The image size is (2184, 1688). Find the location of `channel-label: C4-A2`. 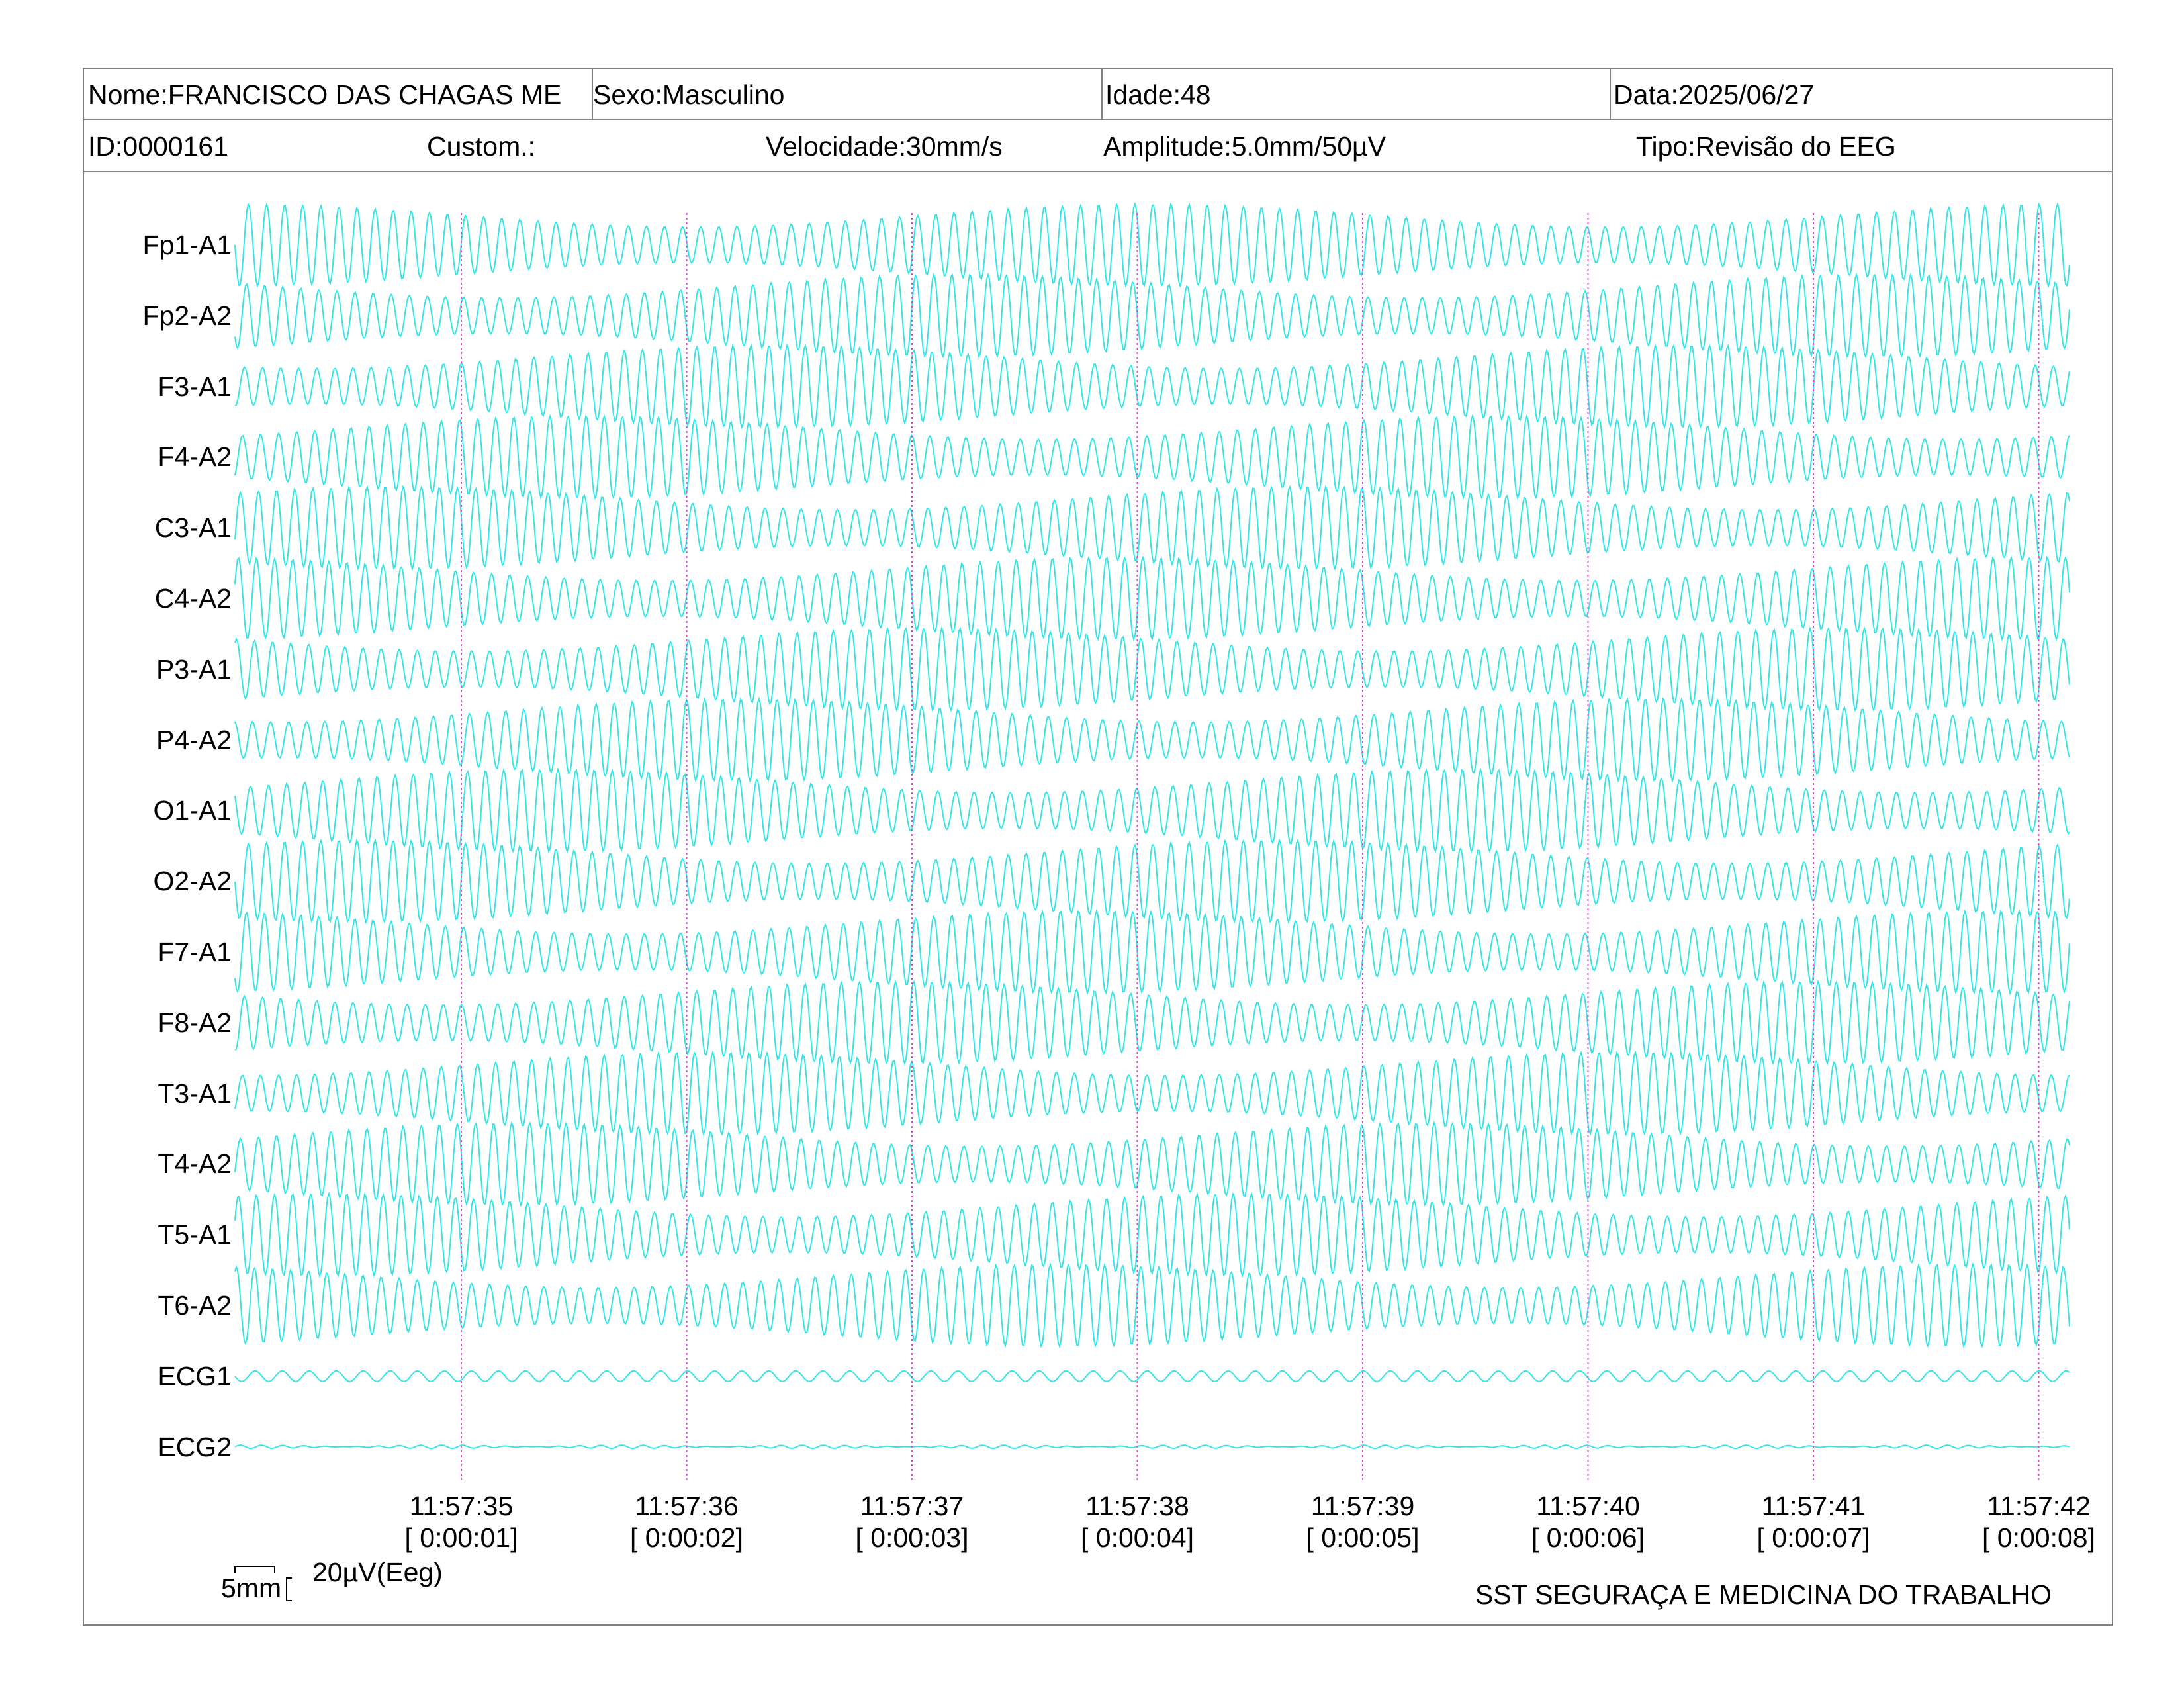

channel-label: C4-A2 is located at coordinates (193, 598).